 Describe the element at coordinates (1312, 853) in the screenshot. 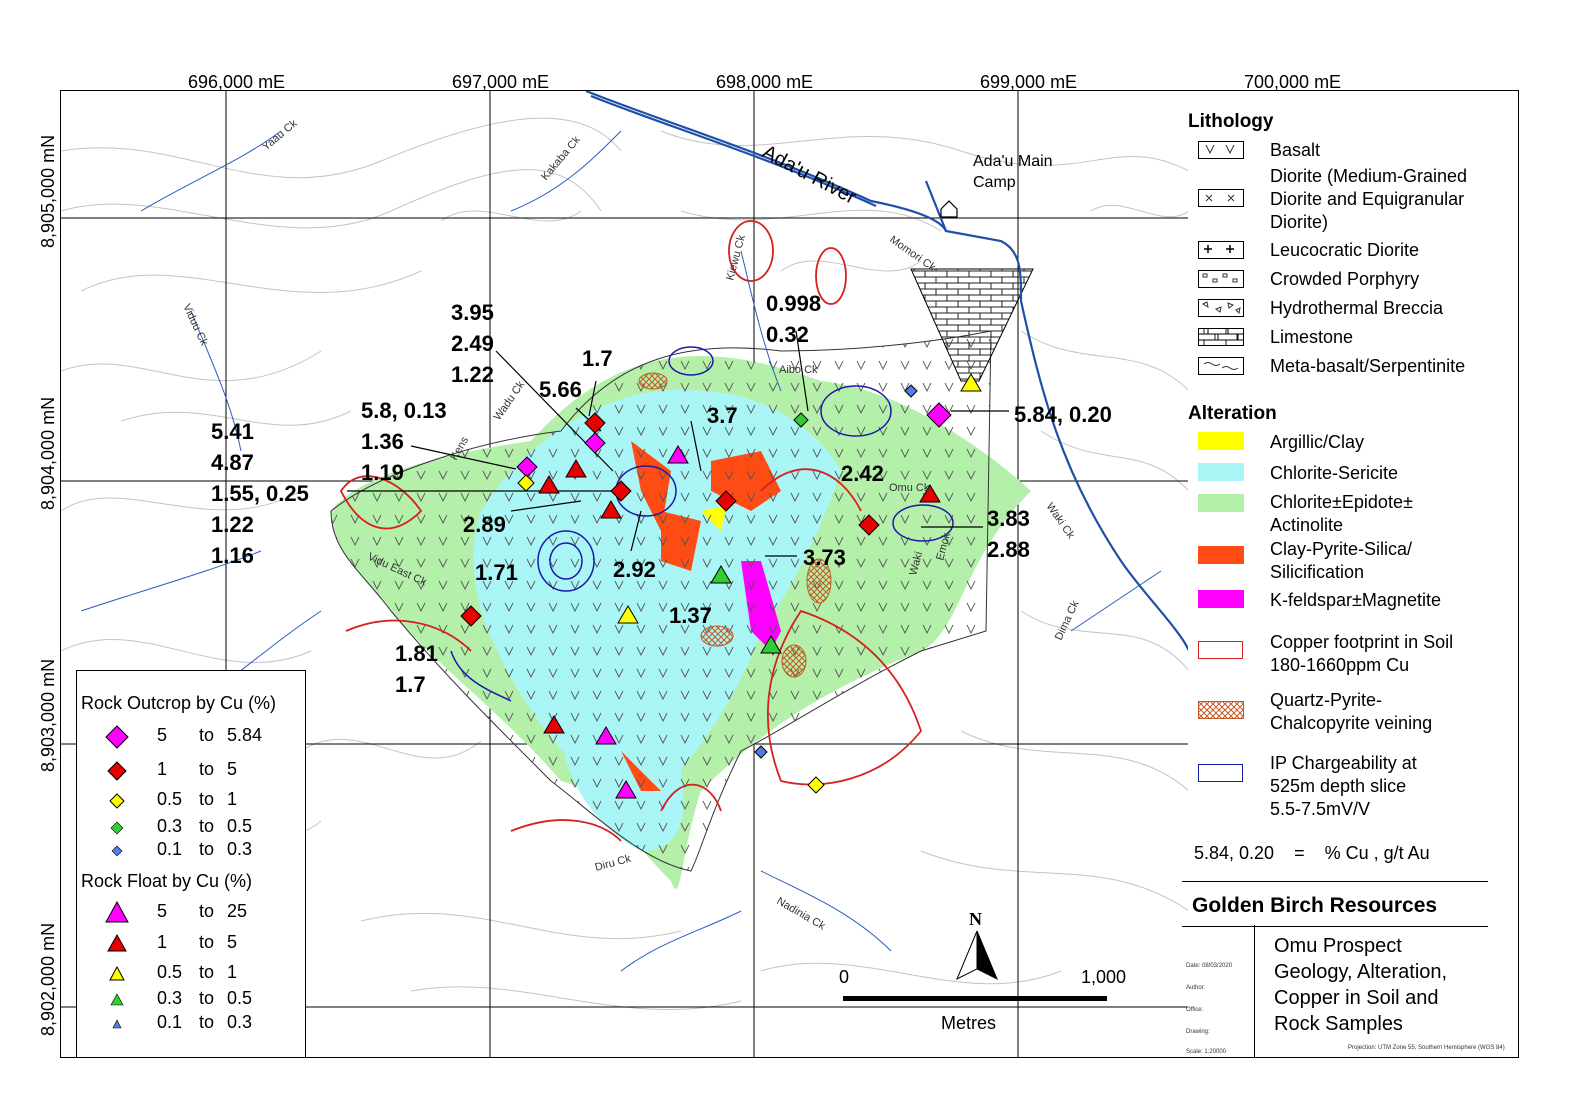

I see `units-note: 5.84, 0.20 = % Cu , g/t Au` at that location.